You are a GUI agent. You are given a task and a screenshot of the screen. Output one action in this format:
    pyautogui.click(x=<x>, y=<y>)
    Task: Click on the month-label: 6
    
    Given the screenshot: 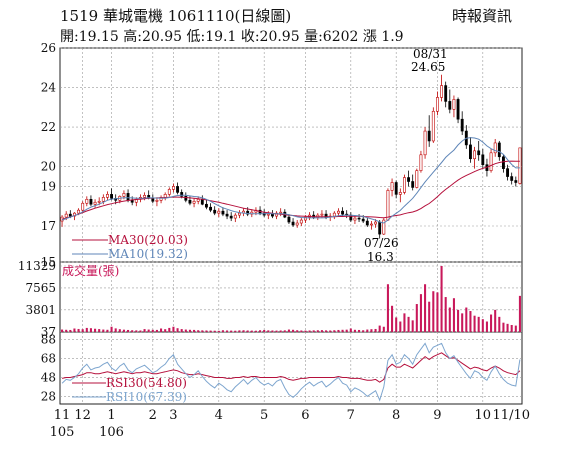 What is the action you would take?
    pyautogui.click(x=305, y=415)
    